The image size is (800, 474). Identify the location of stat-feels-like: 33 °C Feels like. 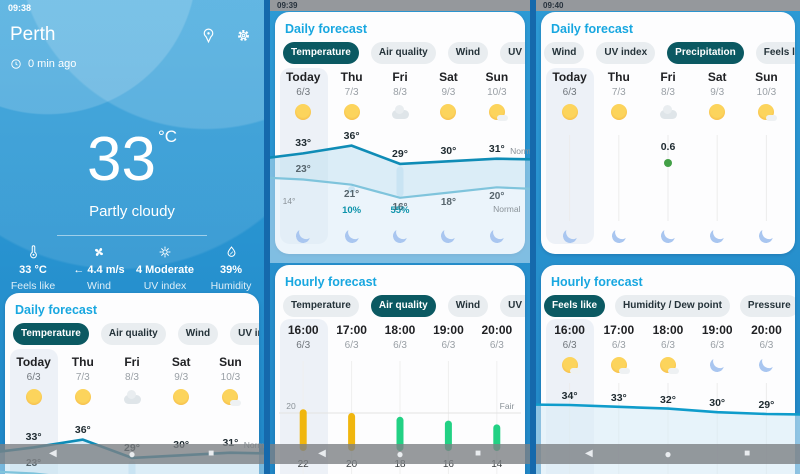
(33, 267).